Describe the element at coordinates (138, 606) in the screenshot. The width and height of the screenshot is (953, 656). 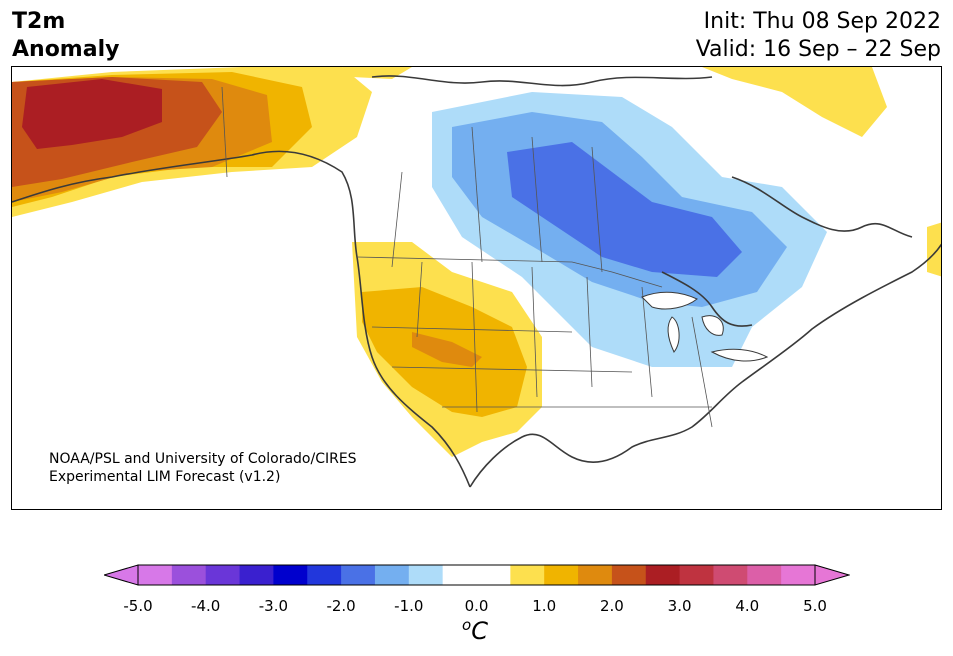
I see `colorbar-tick-label: -5.0` at that location.